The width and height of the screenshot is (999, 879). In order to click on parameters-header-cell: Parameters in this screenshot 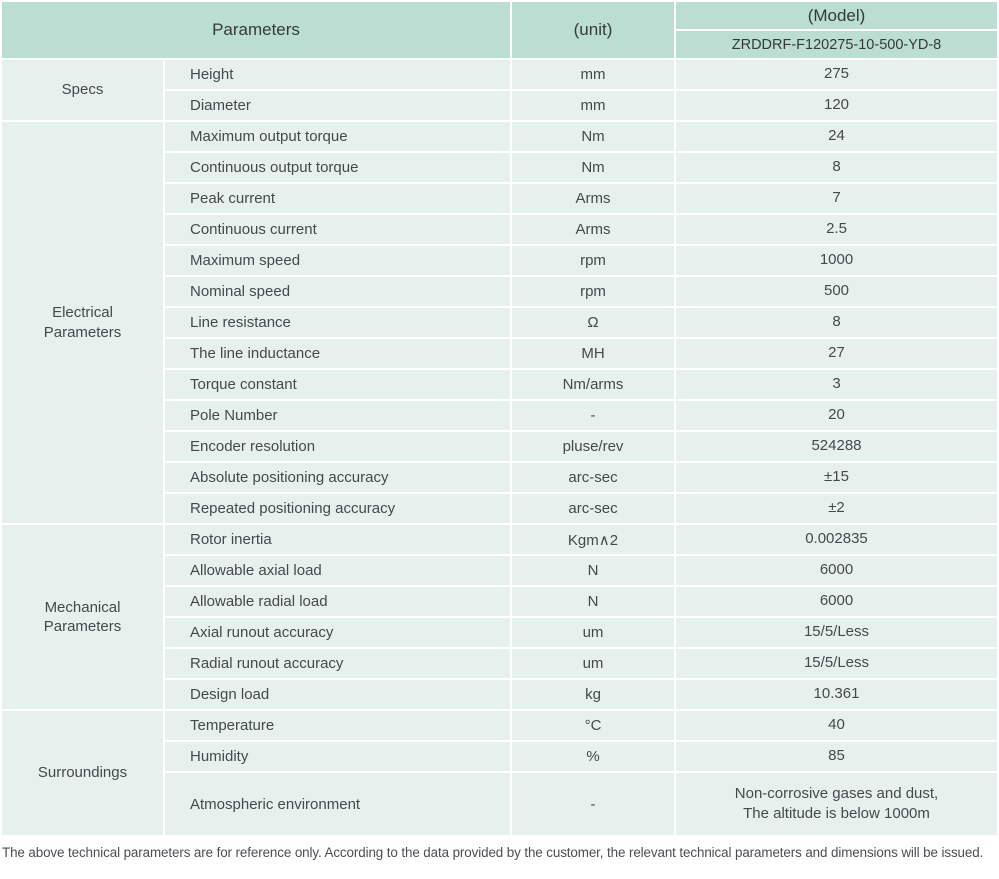, I will do `click(256, 30)`.